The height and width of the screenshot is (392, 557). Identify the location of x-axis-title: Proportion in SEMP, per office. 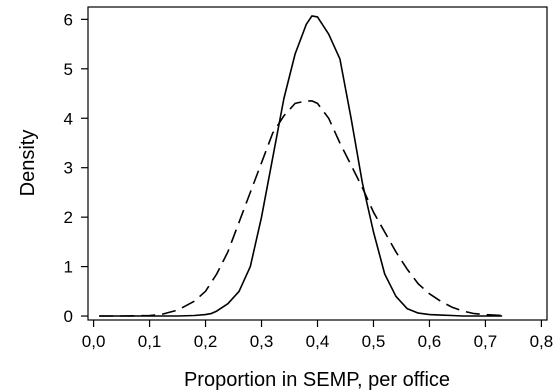
(317, 380).